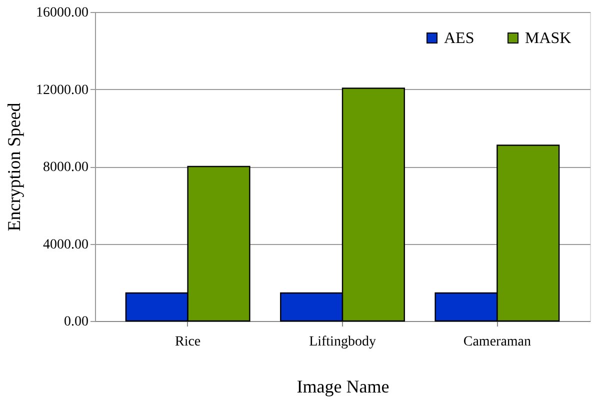  Describe the element at coordinates (14, 167) in the screenshot. I see `y-axis-title: Encryption Speed` at that location.